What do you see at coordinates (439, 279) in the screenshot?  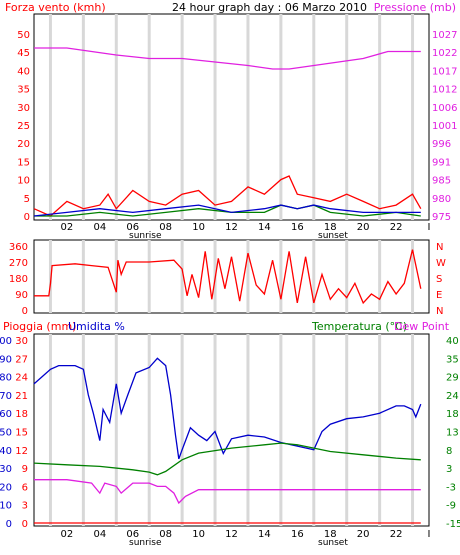 I see `y-tick-label: S` at bounding box center [439, 279].